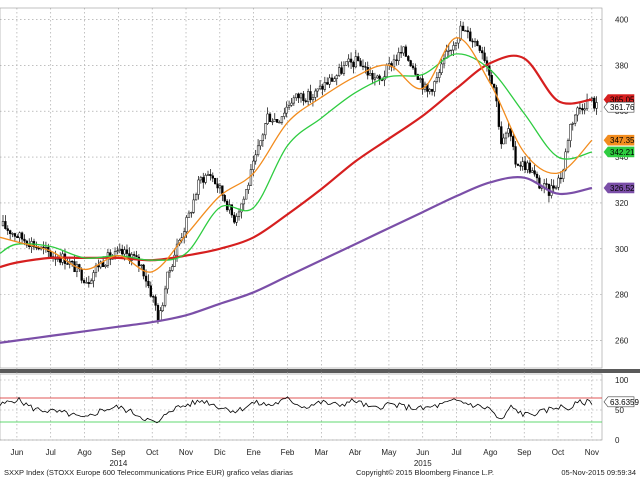  I want to click on value-tag-label: 326.52, so click(622, 188).